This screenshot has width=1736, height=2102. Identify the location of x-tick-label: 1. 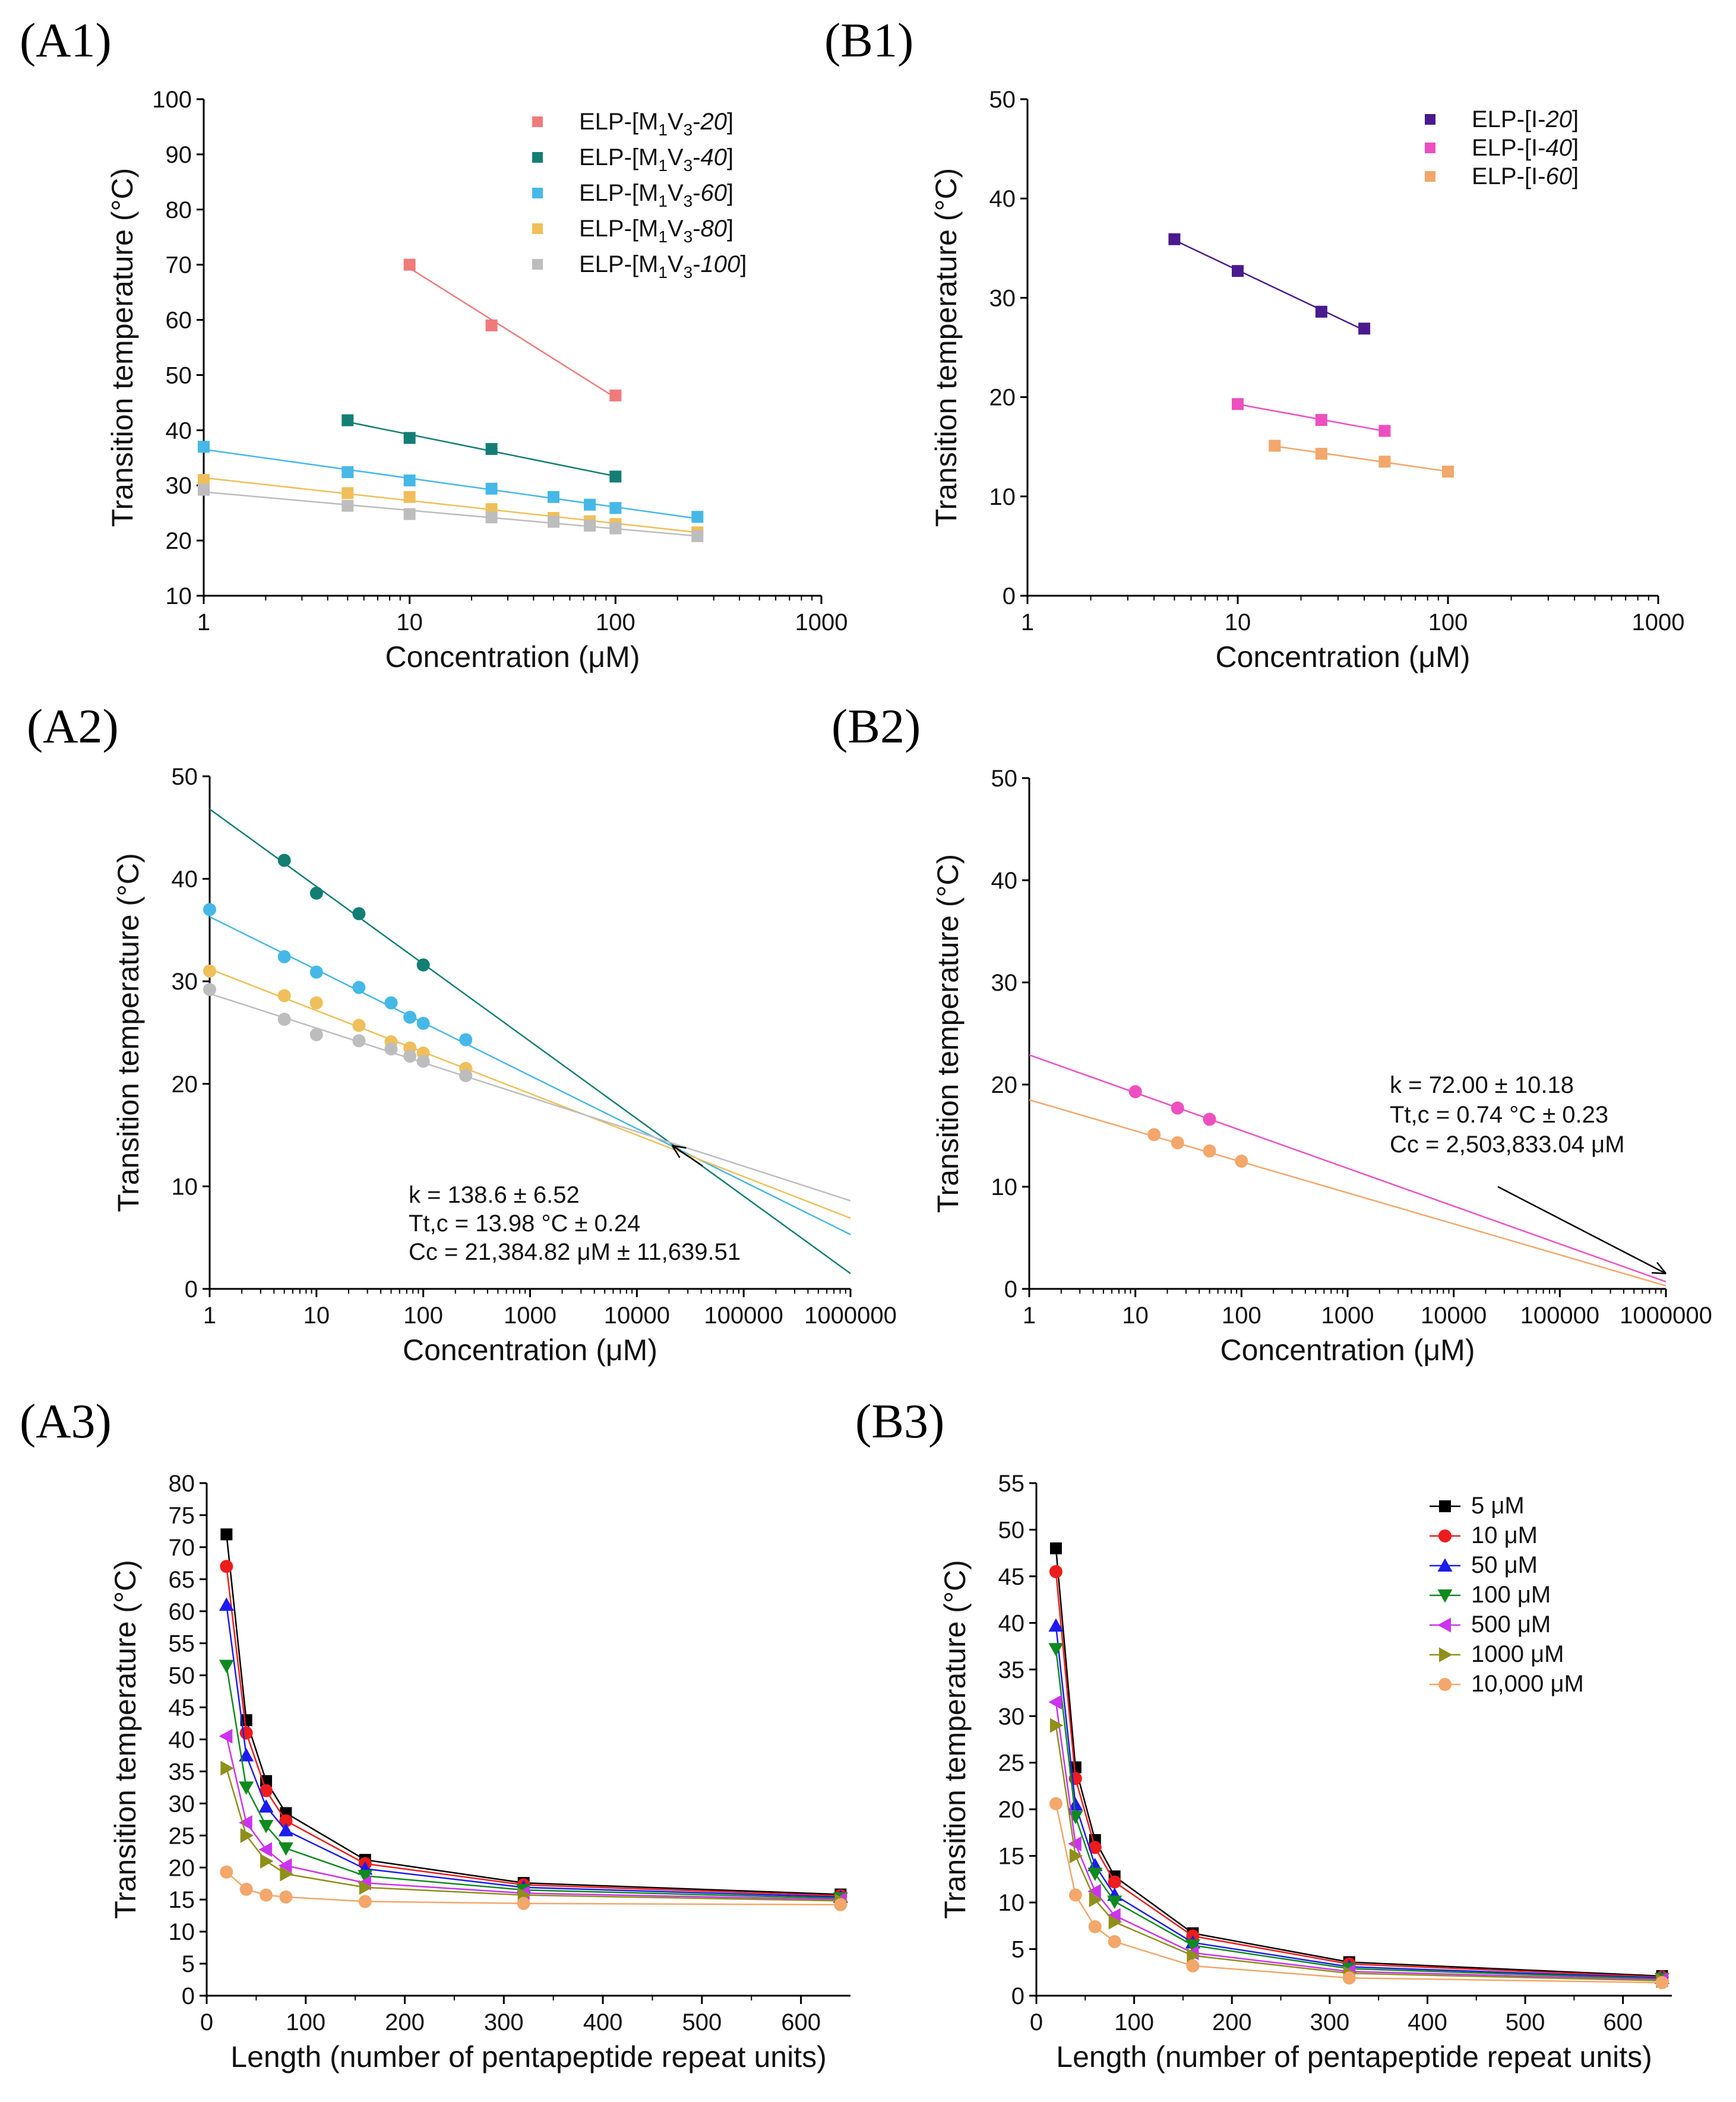
(204, 622).